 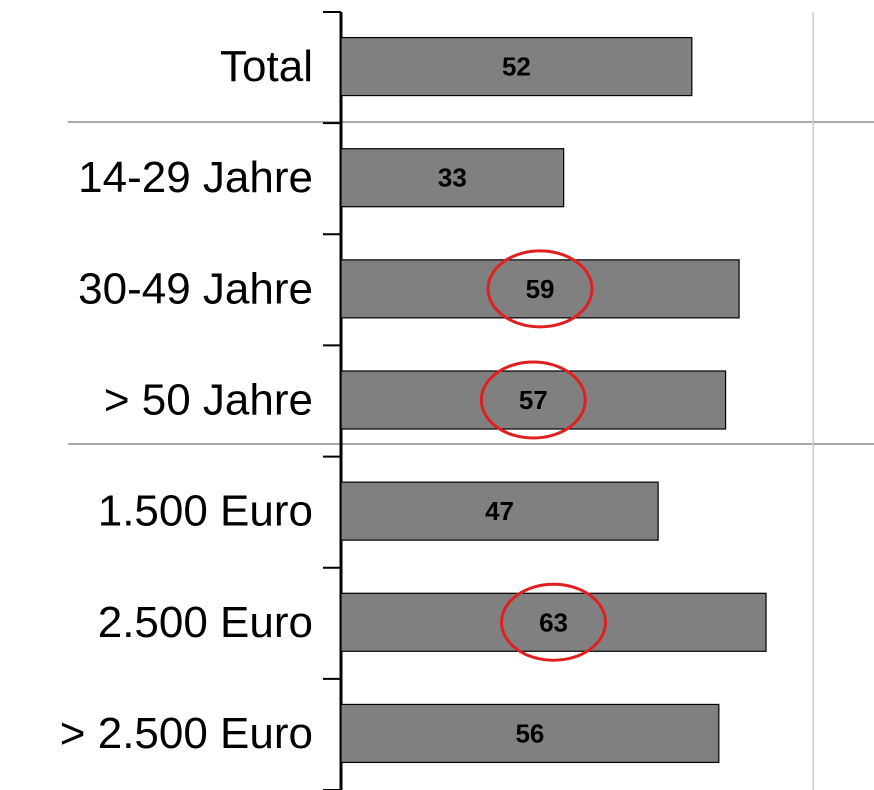 I want to click on y-tick-label: > 2.500 Euro, so click(x=186, y=733).